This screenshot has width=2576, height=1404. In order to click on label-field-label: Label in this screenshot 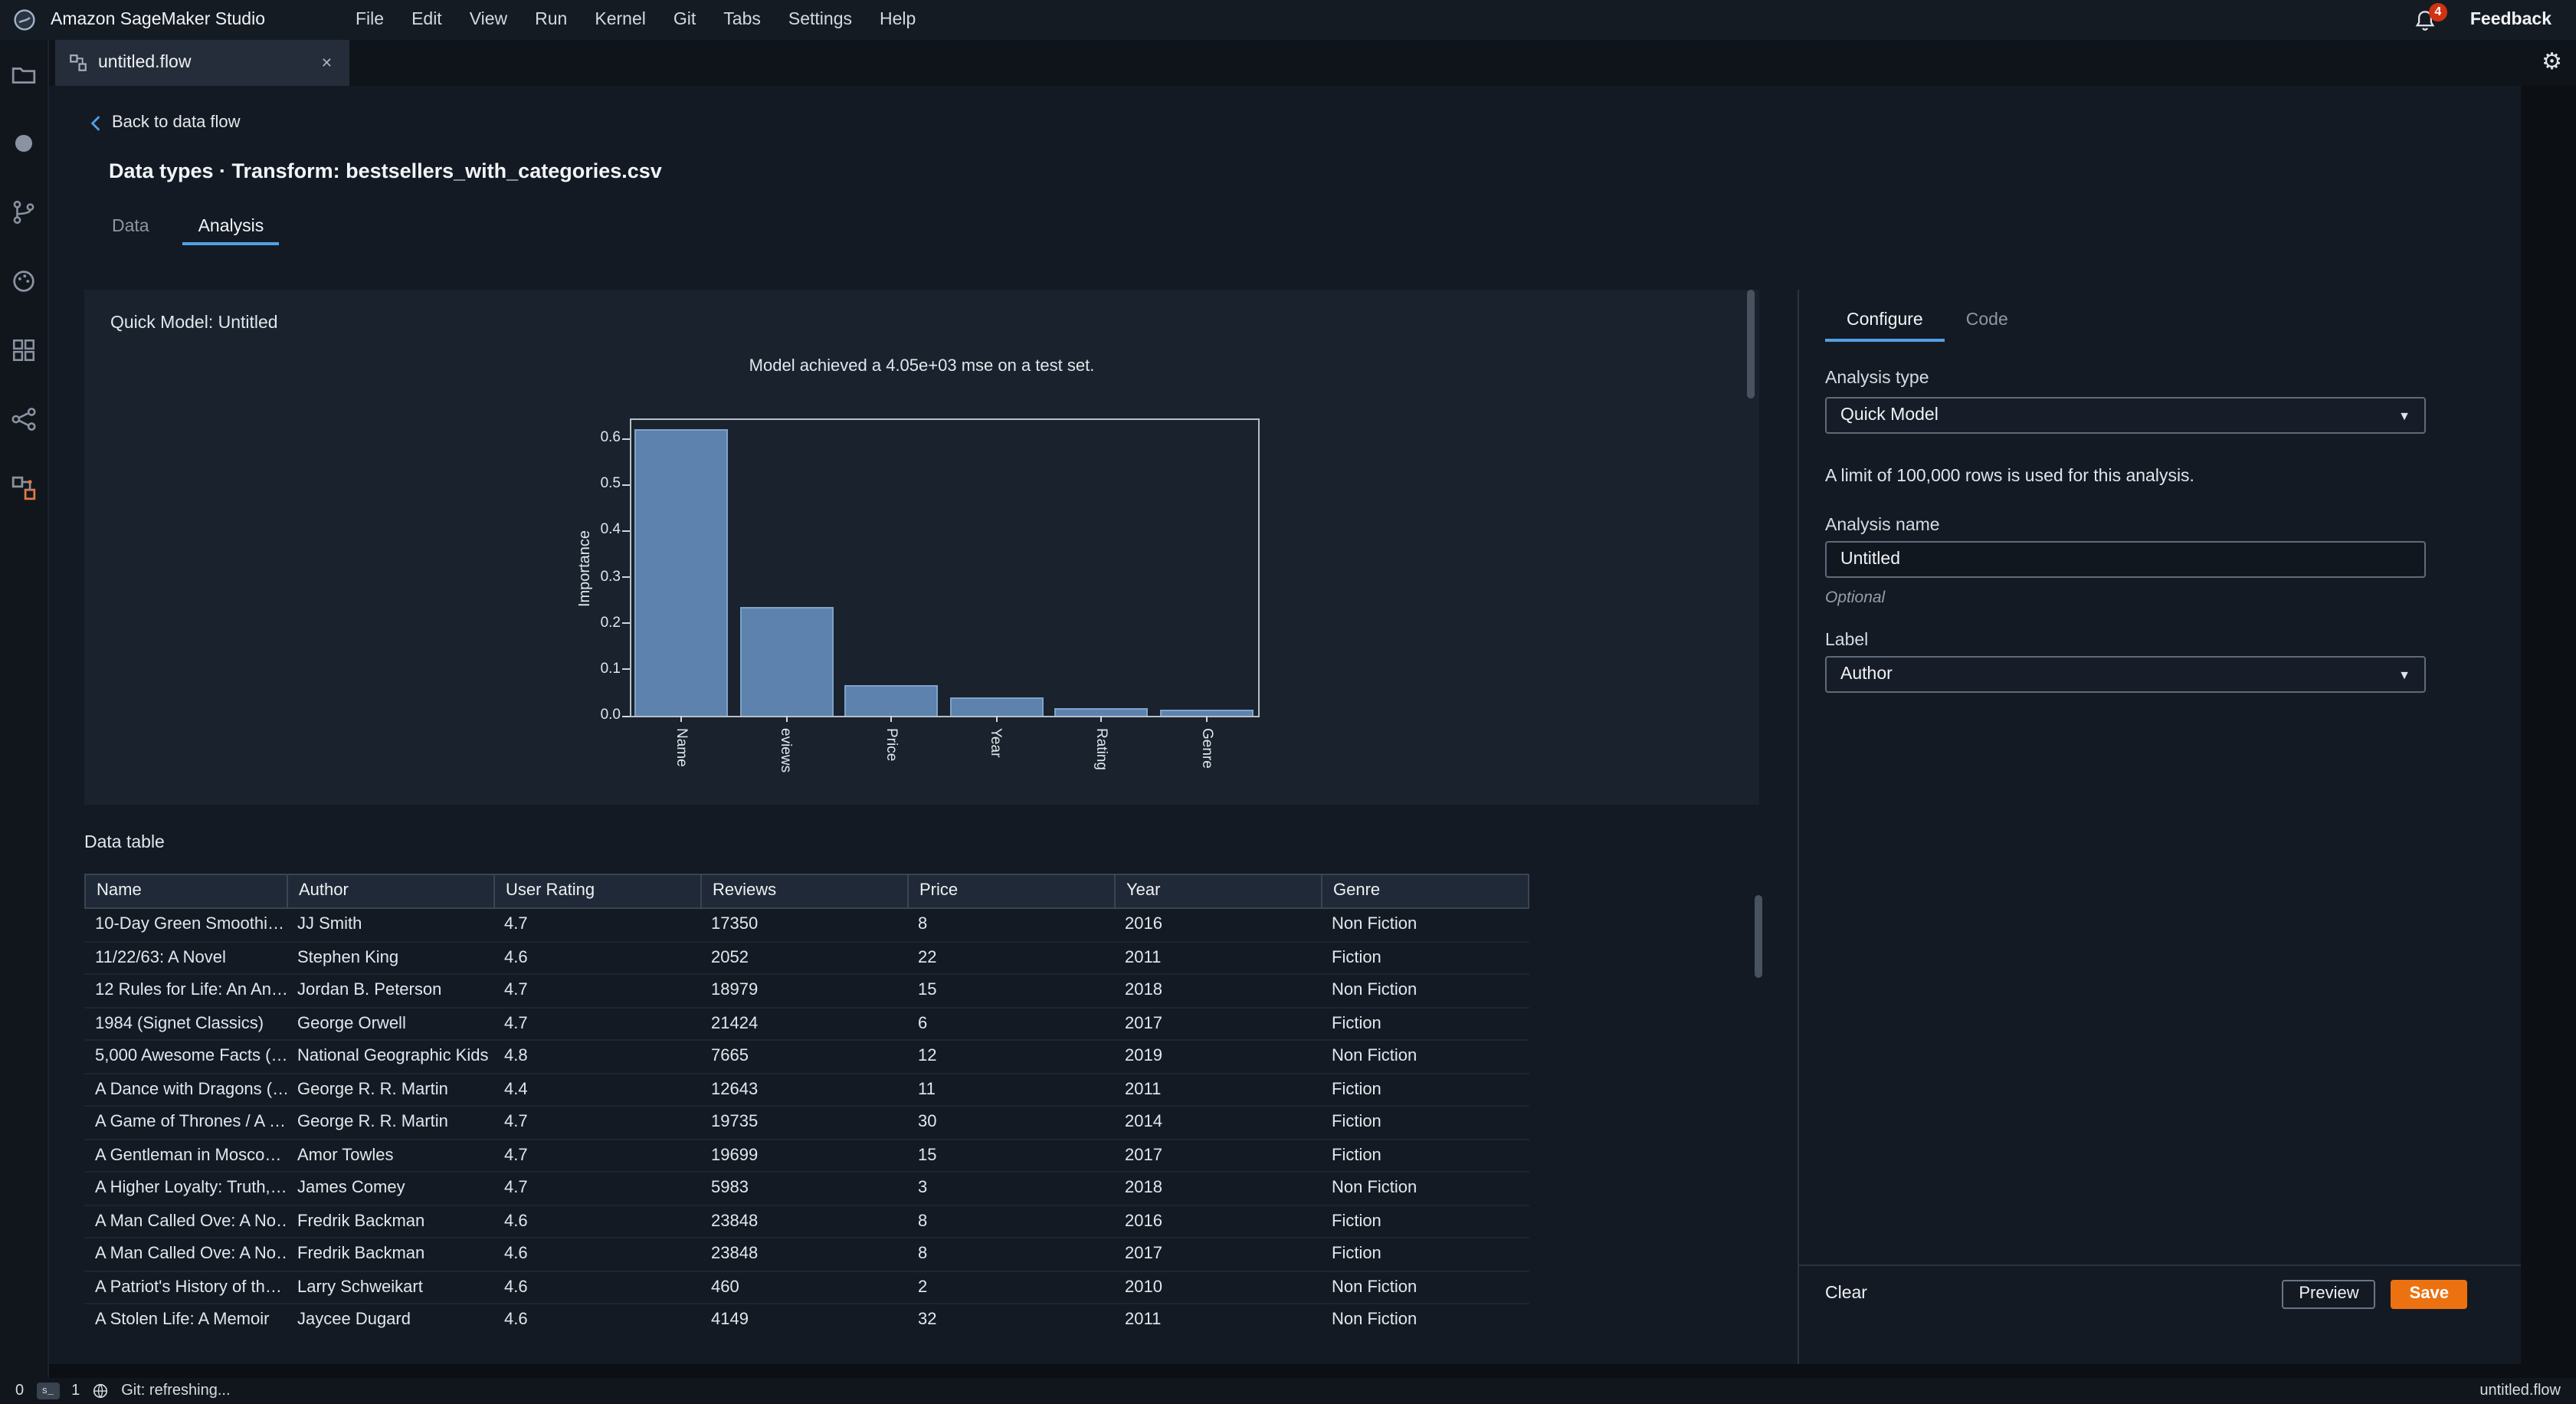, I will do `click(1847, 640)`.